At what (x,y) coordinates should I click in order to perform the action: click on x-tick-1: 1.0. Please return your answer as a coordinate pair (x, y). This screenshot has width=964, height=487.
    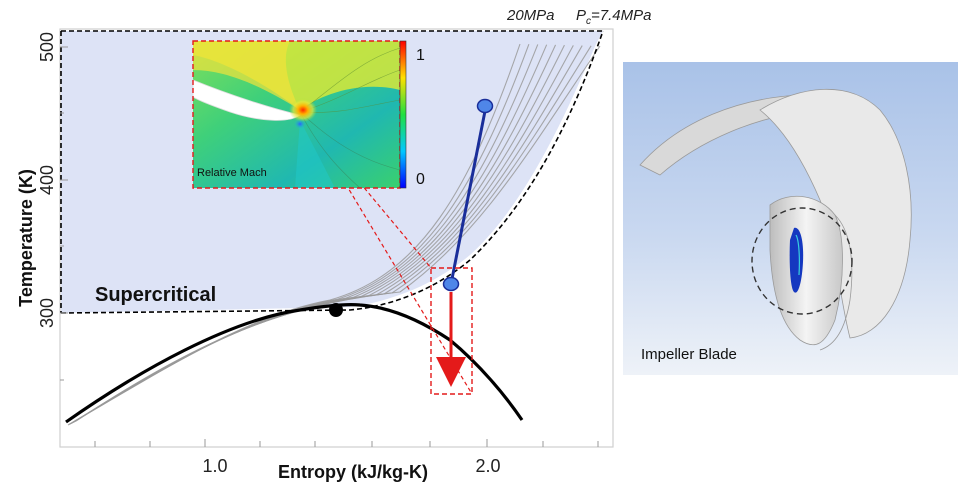
    Looking at the image, I should click on (214, 466).